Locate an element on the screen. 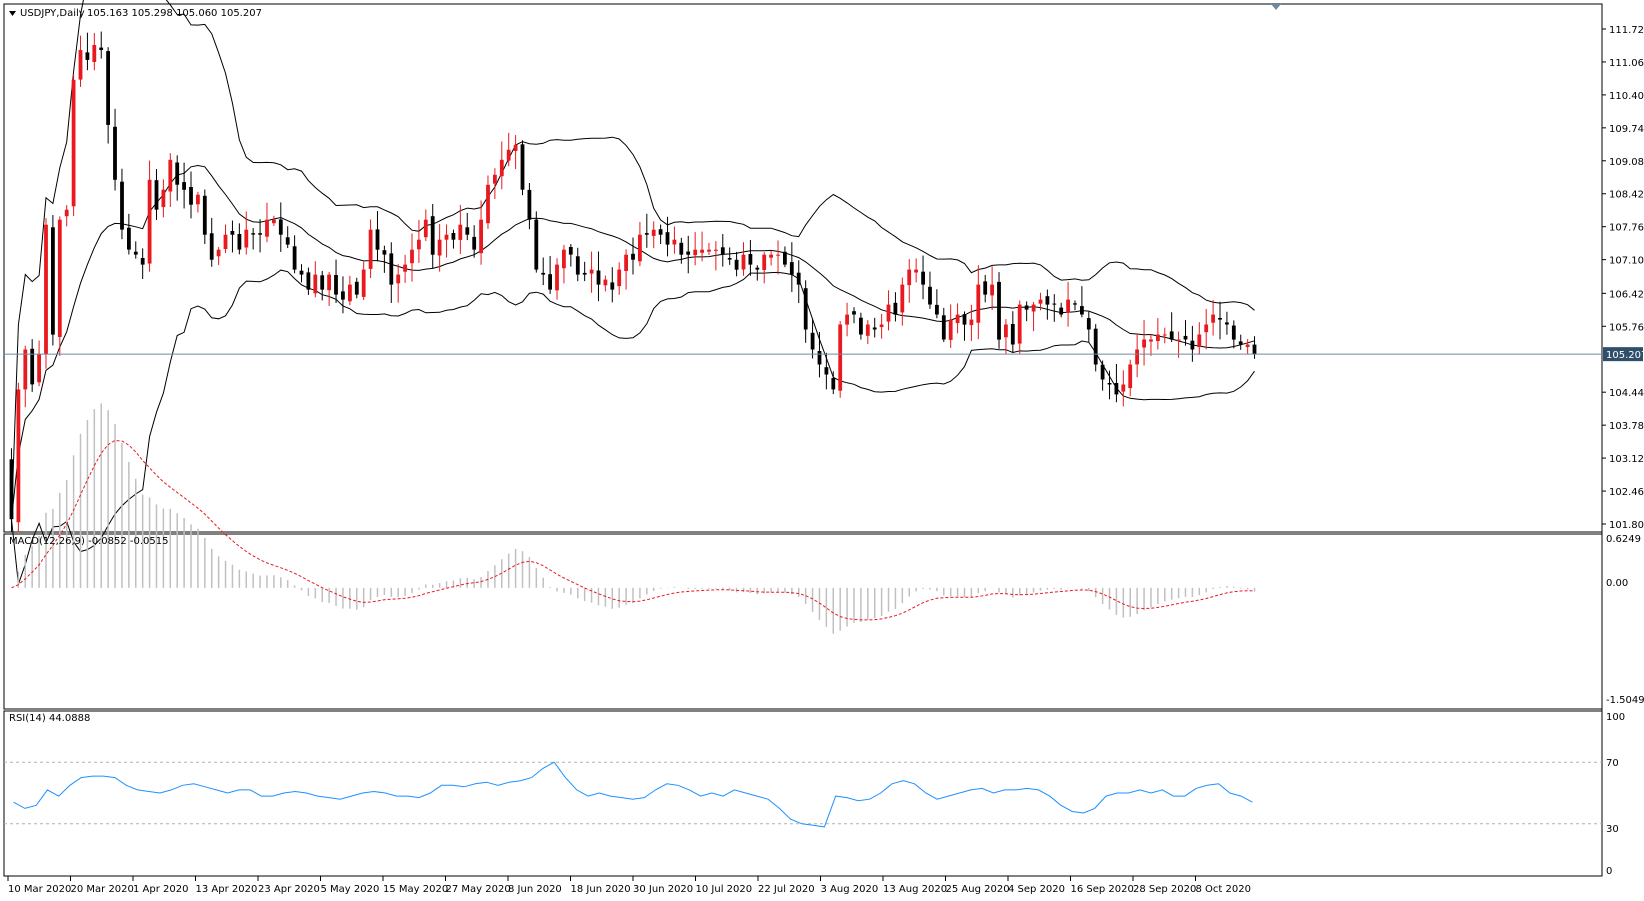 This screenshot has height=901, width=1644. time-tick-label: 8 Jun 2020 is located at coordinates (535, 889).